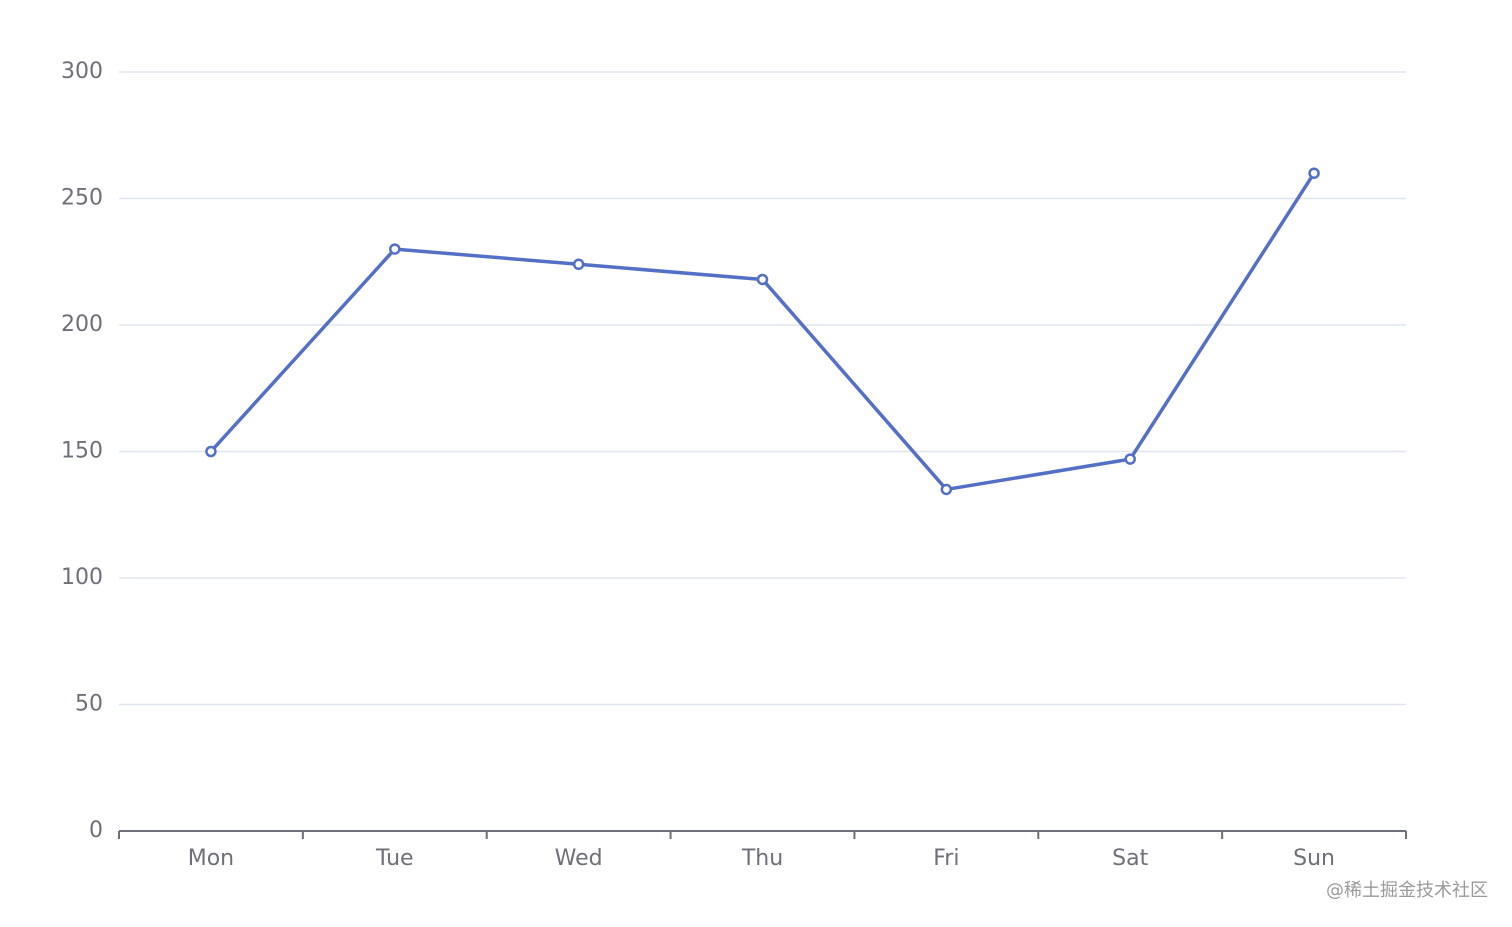 This screenshot has width=1512, height=927. What do you see at coordinates (1130, 858) in the screenshot?
I see `x-tick-label: Sat` at bounding box center [1130, 858].